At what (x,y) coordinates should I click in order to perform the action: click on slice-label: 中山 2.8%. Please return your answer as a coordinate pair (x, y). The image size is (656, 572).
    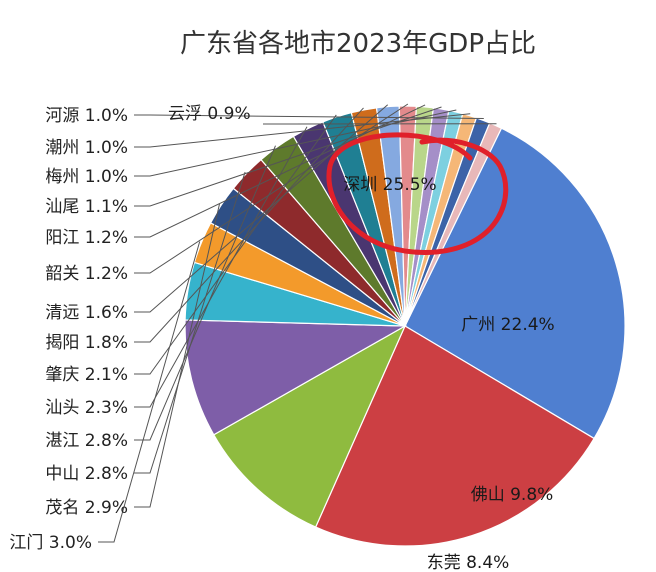
    Looking at the image, I should click on (86, 474).